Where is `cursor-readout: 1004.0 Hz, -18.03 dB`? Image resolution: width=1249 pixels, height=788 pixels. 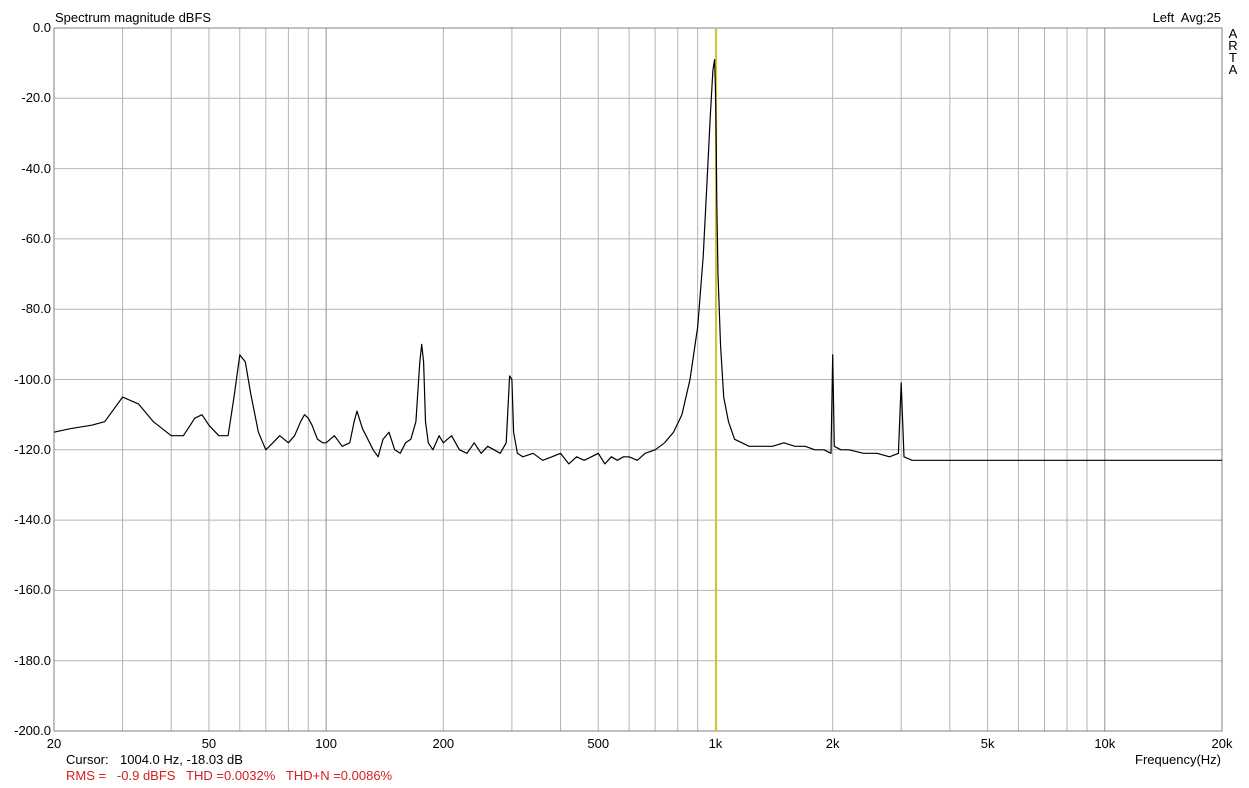
cursor-readout: 1004.0 Hz, -18.03 dB is located at coordinates (181, 759).